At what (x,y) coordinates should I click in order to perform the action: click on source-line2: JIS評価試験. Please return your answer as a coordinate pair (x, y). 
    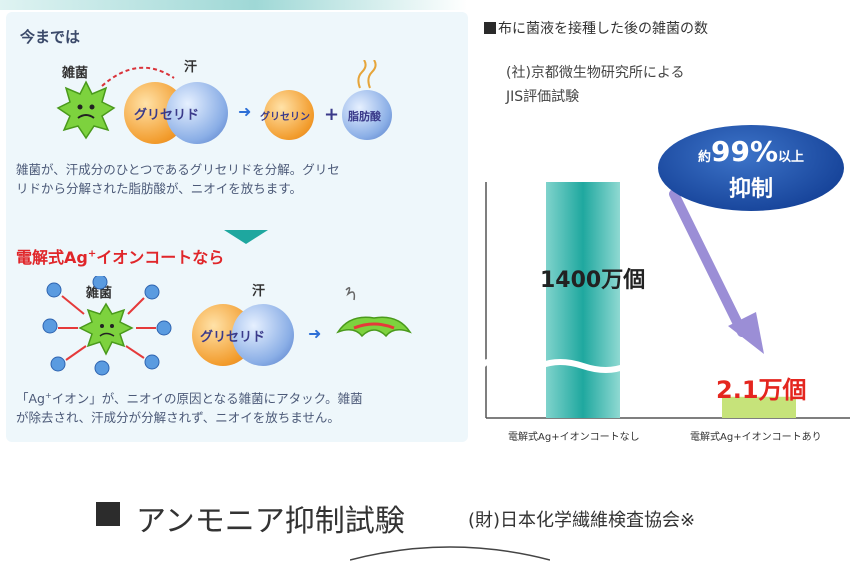
    Looking at the image, I should click on (543, 97).